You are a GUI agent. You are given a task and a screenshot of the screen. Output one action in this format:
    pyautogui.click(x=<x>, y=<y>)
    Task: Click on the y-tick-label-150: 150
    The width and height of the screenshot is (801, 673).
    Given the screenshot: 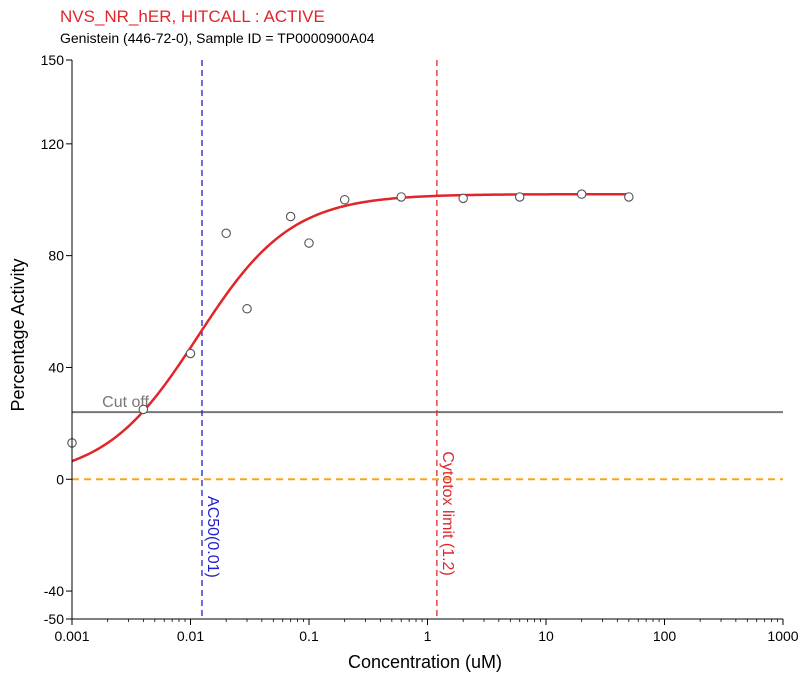 What is the action you would take?
    pyautogui.click(x=53, y=60)
    